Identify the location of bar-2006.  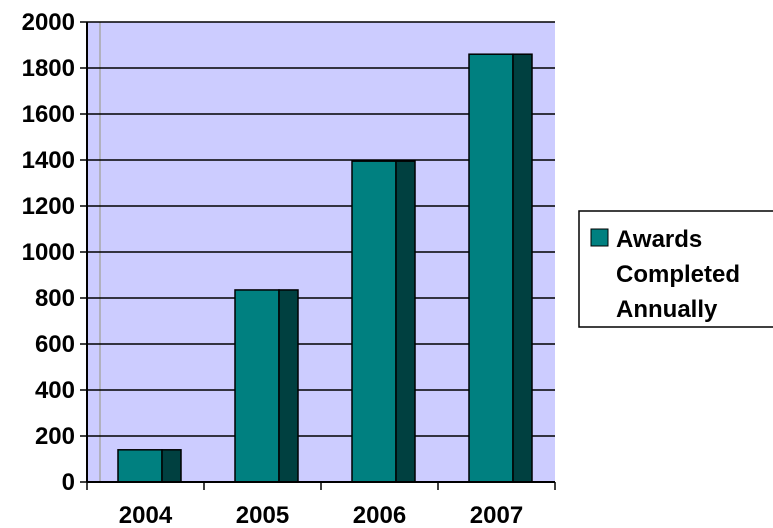
(383, 321).